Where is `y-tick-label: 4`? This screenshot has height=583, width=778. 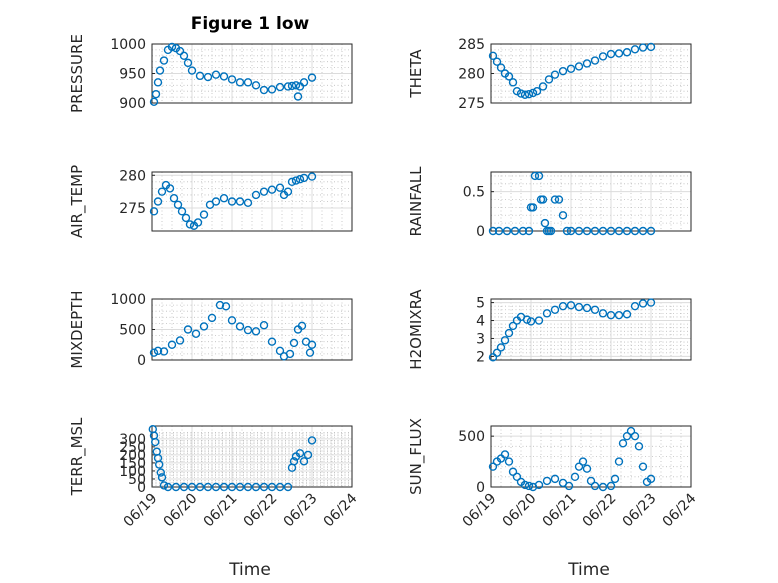 y-tick-label: 4 is located at coordinates (480, 322).